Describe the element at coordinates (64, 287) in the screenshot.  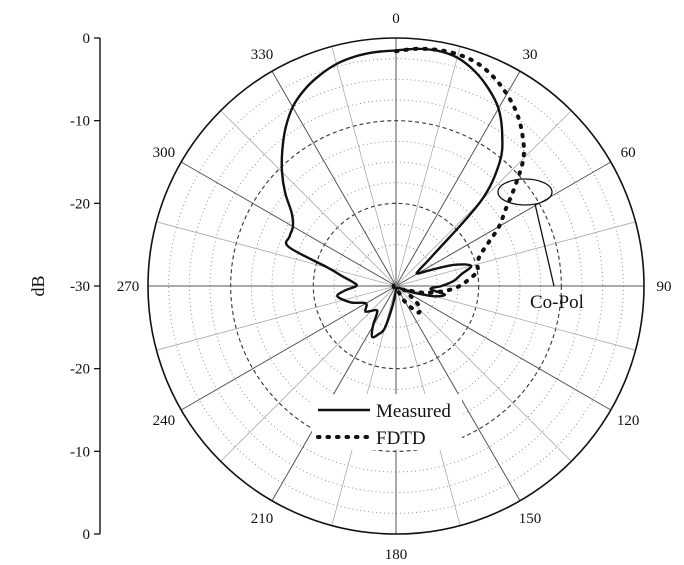
I see `y-axis: 0 -10 -20 -30 -20 -10 0 dB` at that location.